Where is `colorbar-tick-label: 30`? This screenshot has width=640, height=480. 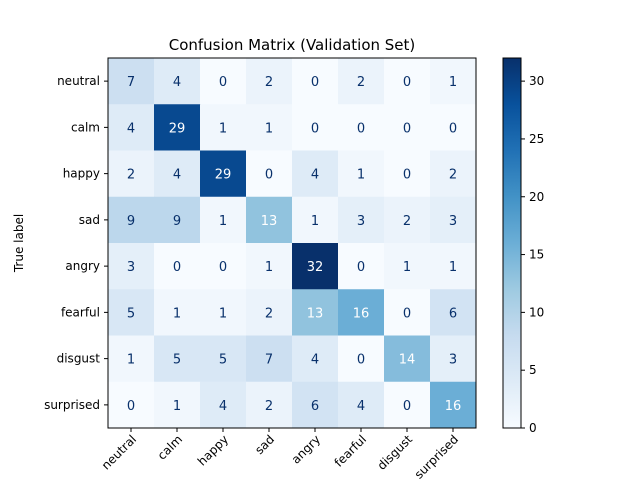 colorbar-tick-label: 30 is located at coordinates (536, 81).